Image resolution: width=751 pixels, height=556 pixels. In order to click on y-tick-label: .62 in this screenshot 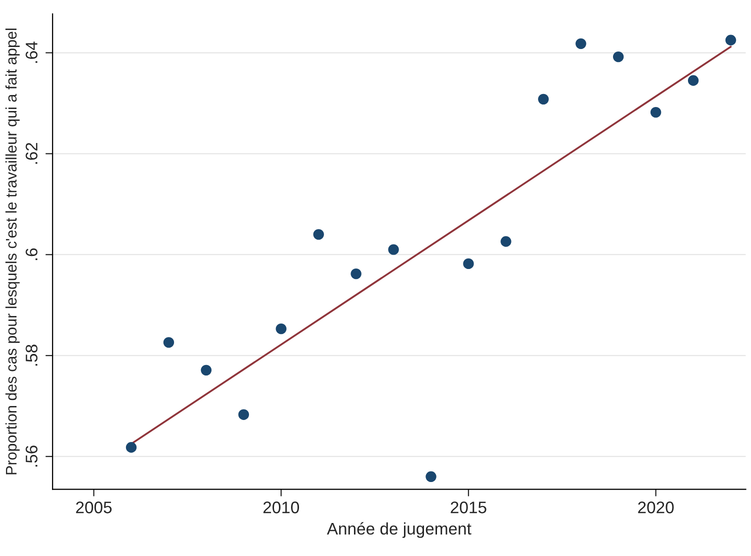, I will do `click(32, 153)`.